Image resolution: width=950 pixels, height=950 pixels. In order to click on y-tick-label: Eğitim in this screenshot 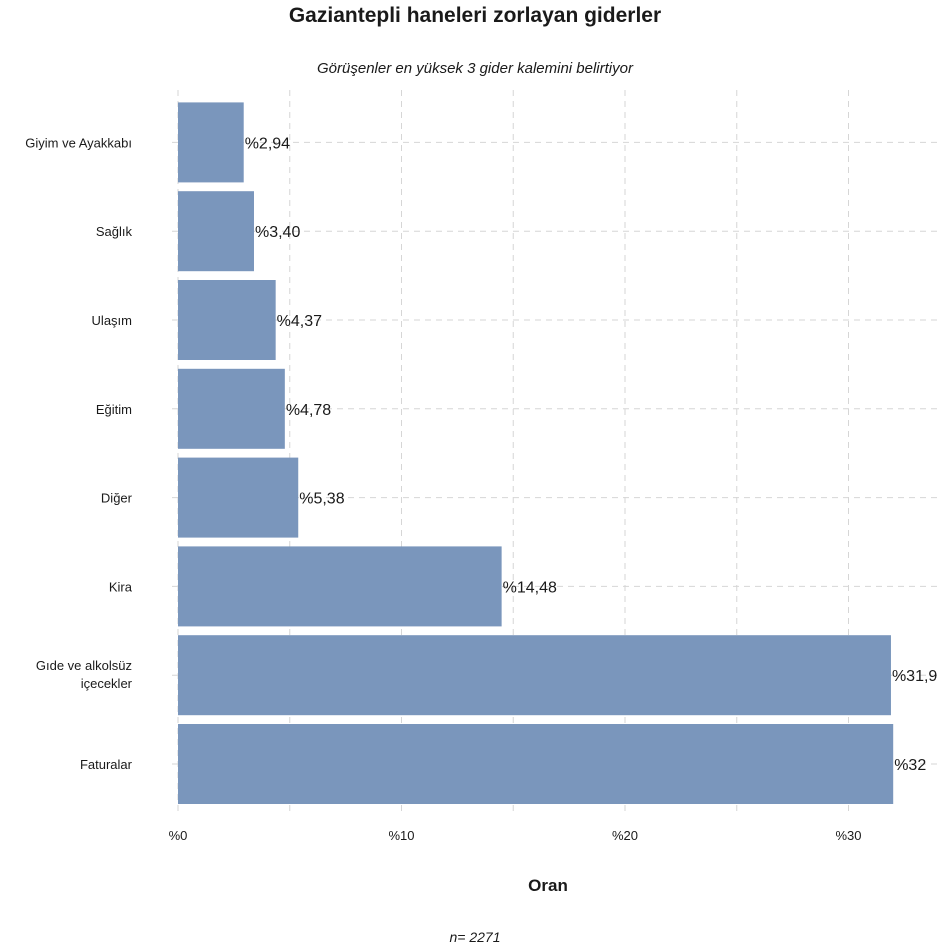, I will do `click(114, 409)`.